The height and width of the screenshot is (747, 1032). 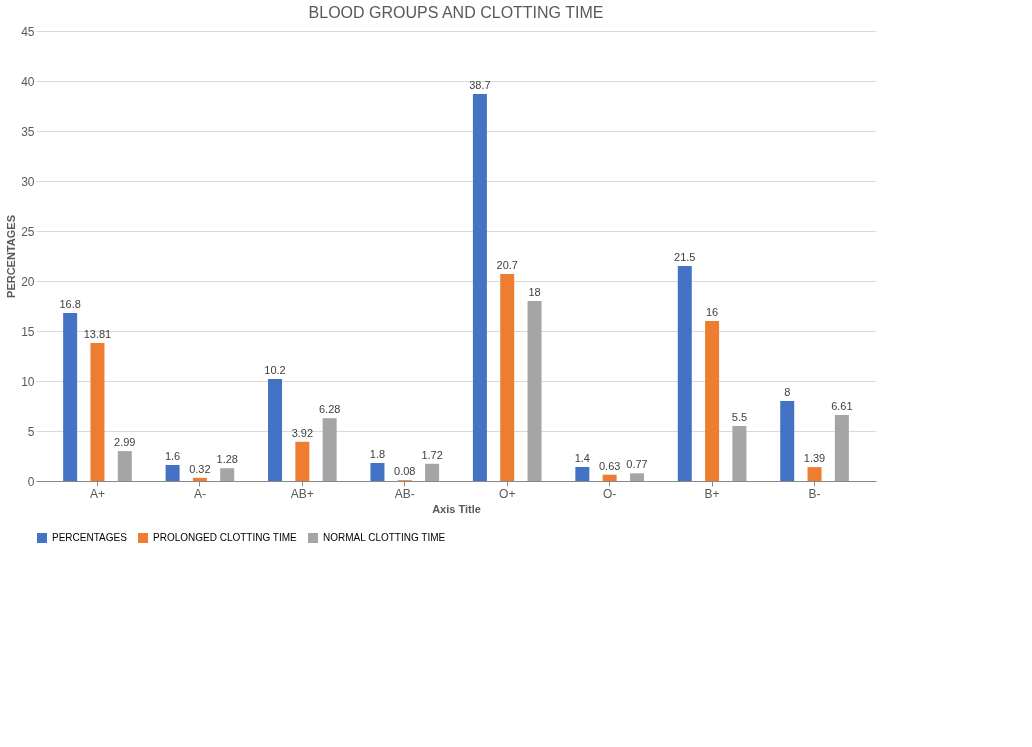 I want to click on legend-label: PERCENTAGES, so click(x=90, y=537).